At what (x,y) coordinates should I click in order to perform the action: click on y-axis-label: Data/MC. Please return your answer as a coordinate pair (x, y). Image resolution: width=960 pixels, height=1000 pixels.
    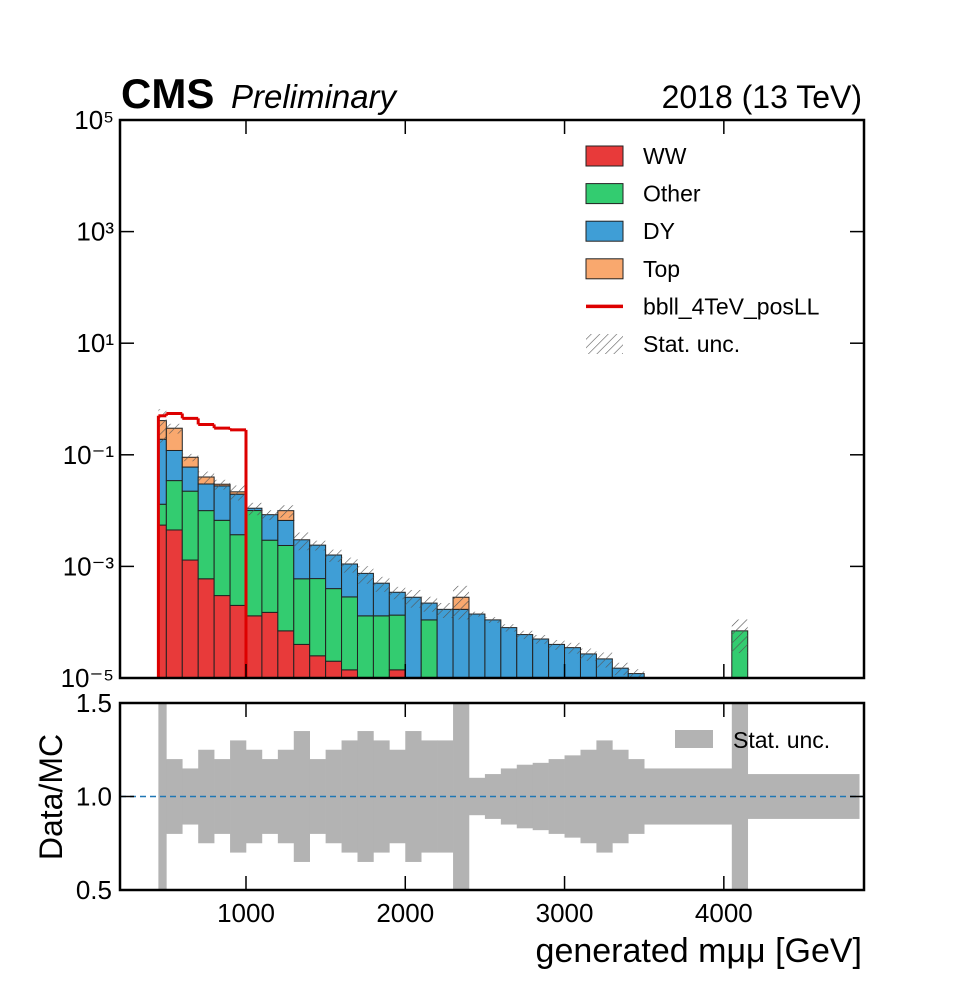
    Looking at the image, I should click on (51, 797).